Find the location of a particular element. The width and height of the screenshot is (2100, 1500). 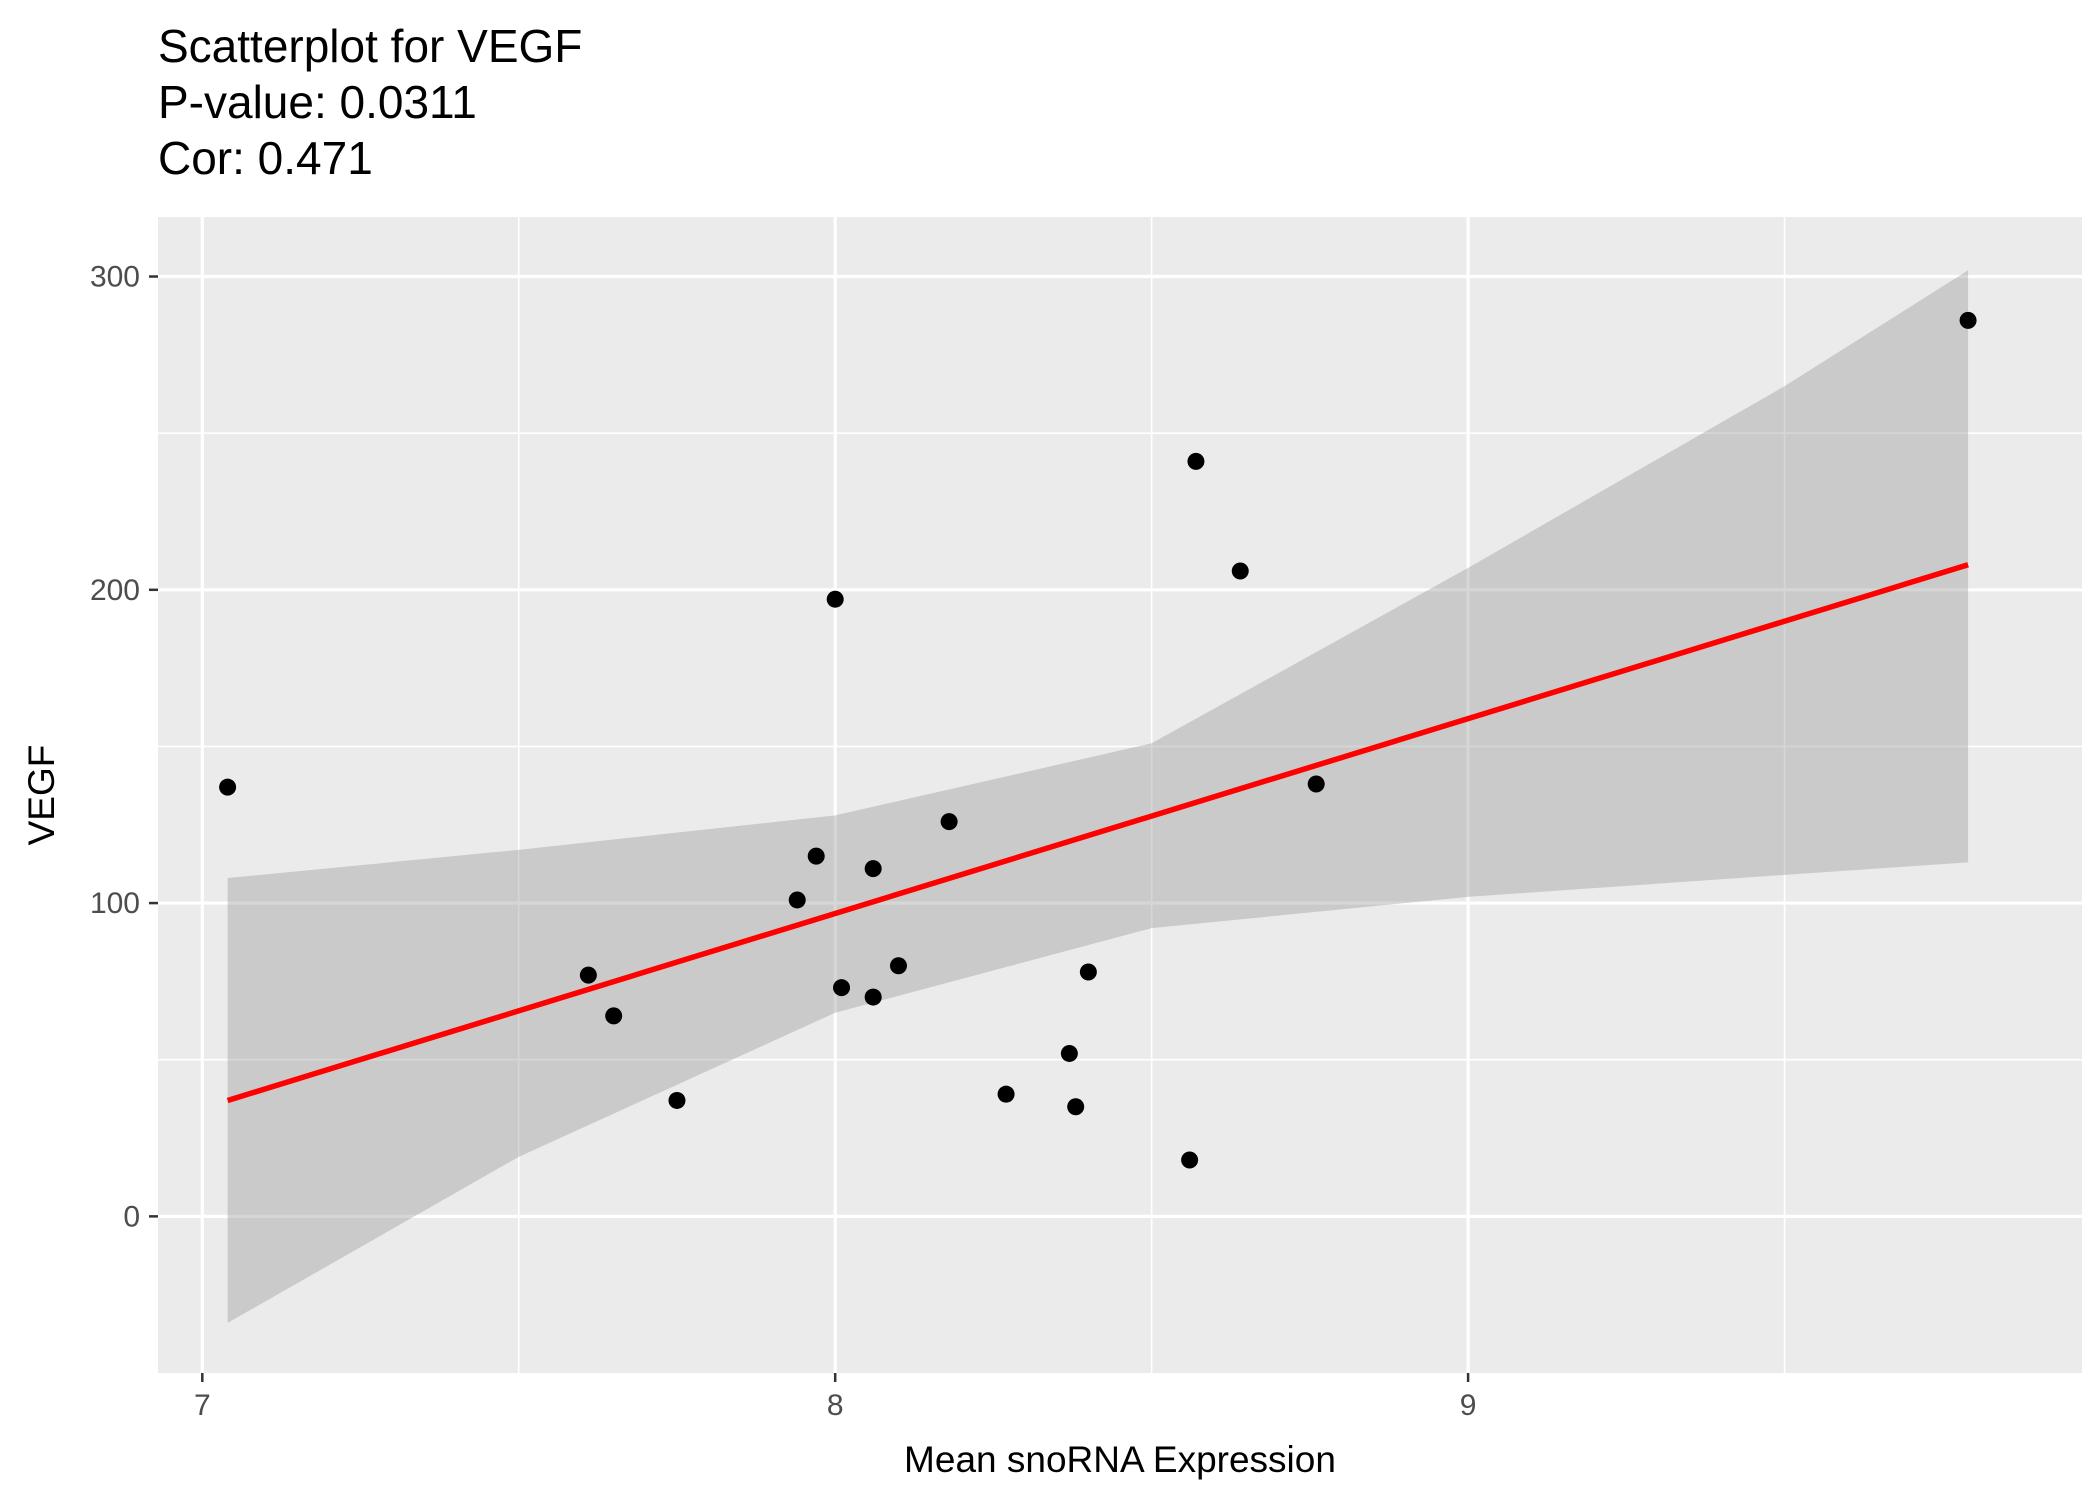

x-axis-title: Mean snoRNA Expression is located at coordinates (1120, 1459).